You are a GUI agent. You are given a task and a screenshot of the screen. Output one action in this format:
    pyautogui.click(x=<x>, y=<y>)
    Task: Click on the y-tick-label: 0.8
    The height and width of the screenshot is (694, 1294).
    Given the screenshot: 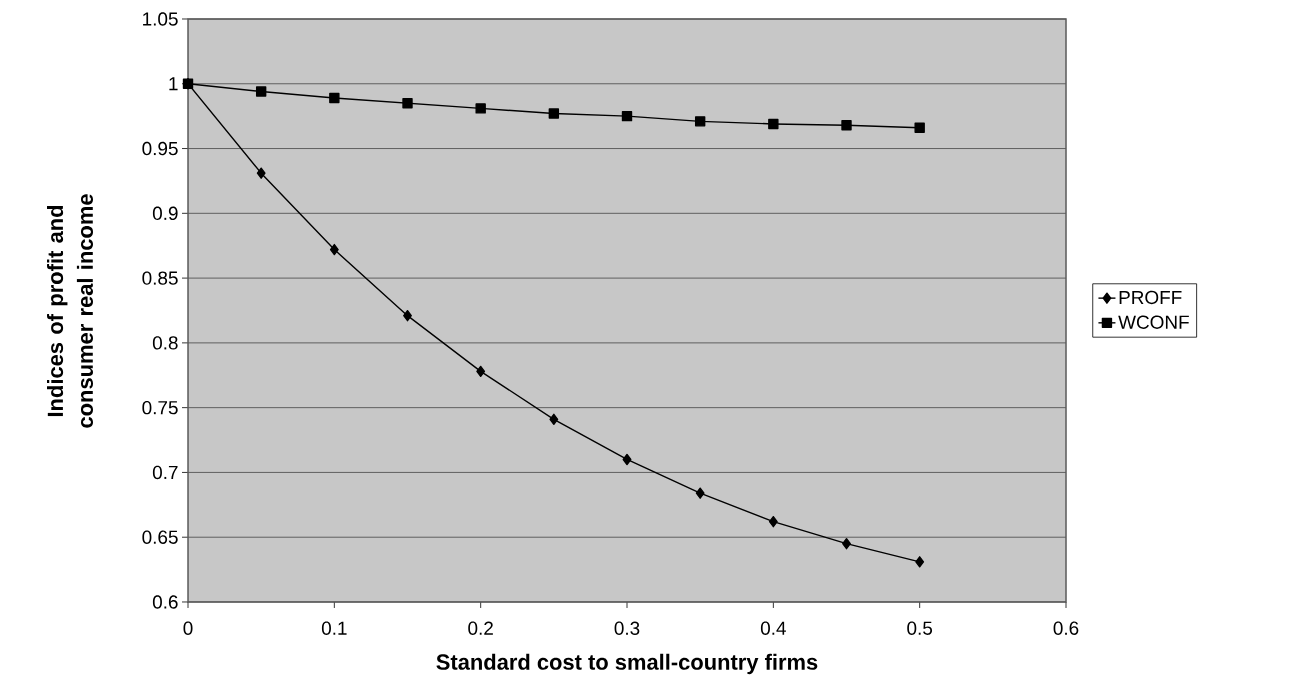 What is the action you would take?
    pyautogui.click(x=165, y=343)
    